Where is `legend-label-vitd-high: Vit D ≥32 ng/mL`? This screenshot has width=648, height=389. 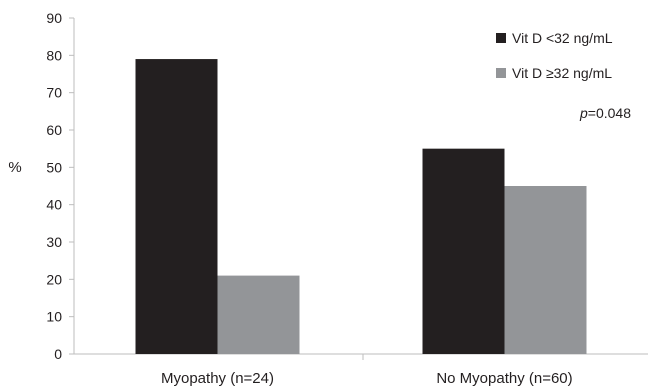 legend-label-vitd-high: Vit D ≥32 ng/mL is located at coordinates (562, 73).